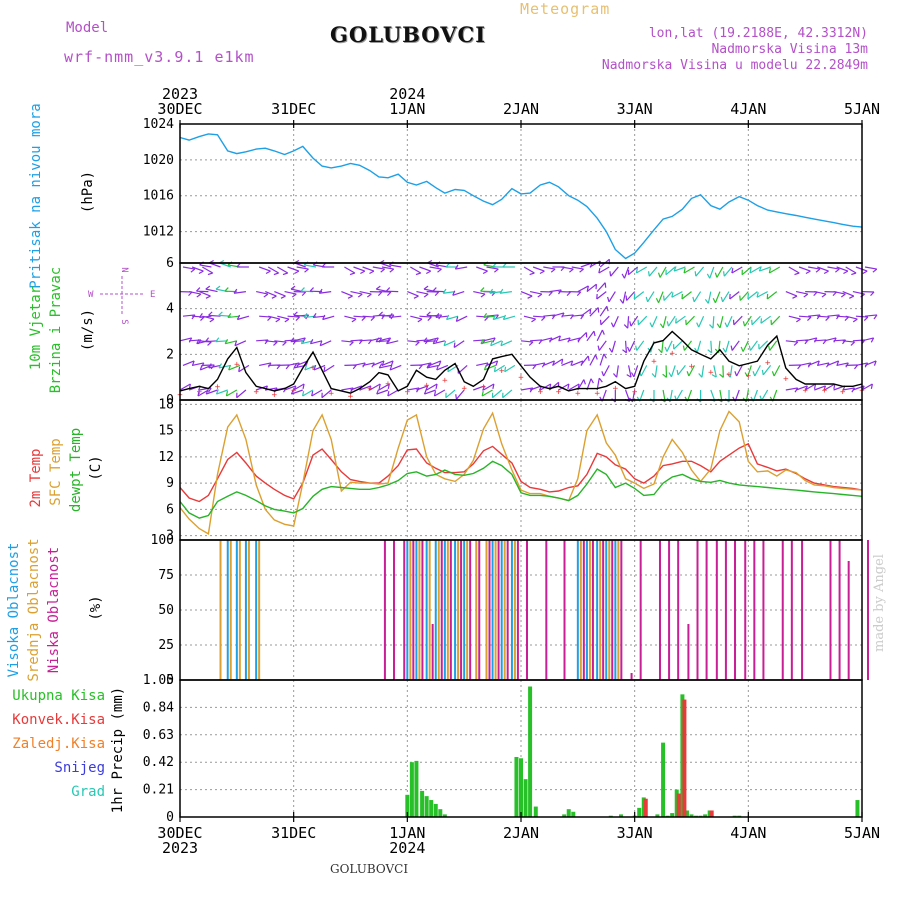  What do you see at coordinates (166, 431) in the screenshot?
I see `y-tick-label: 15` at bounding box center [166, 431].